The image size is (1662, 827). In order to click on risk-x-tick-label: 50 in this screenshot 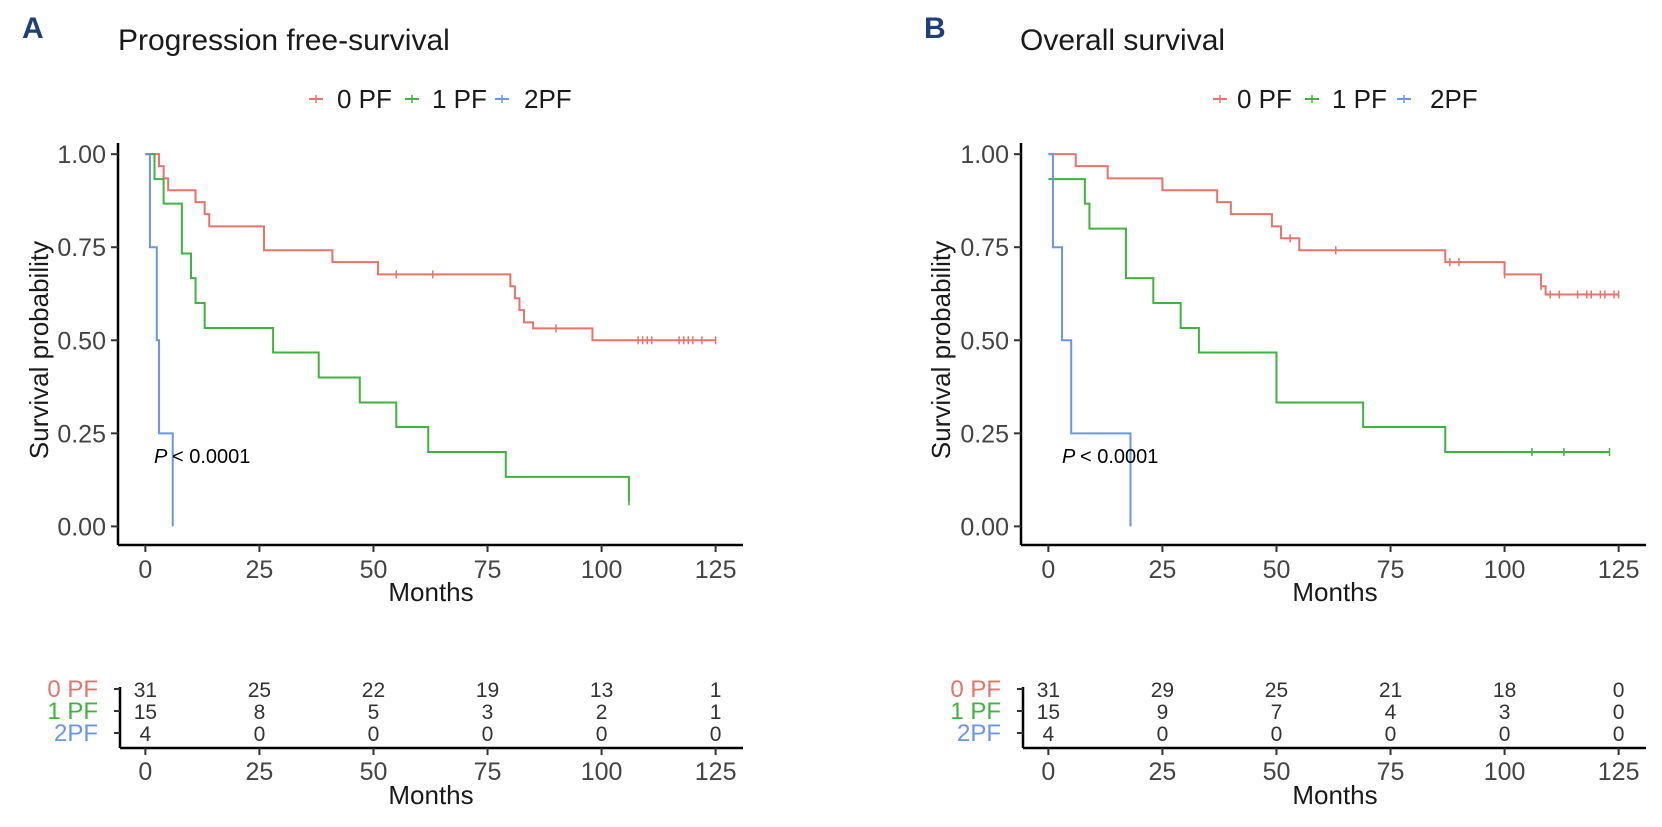, I will do `click(1277, 772)`.